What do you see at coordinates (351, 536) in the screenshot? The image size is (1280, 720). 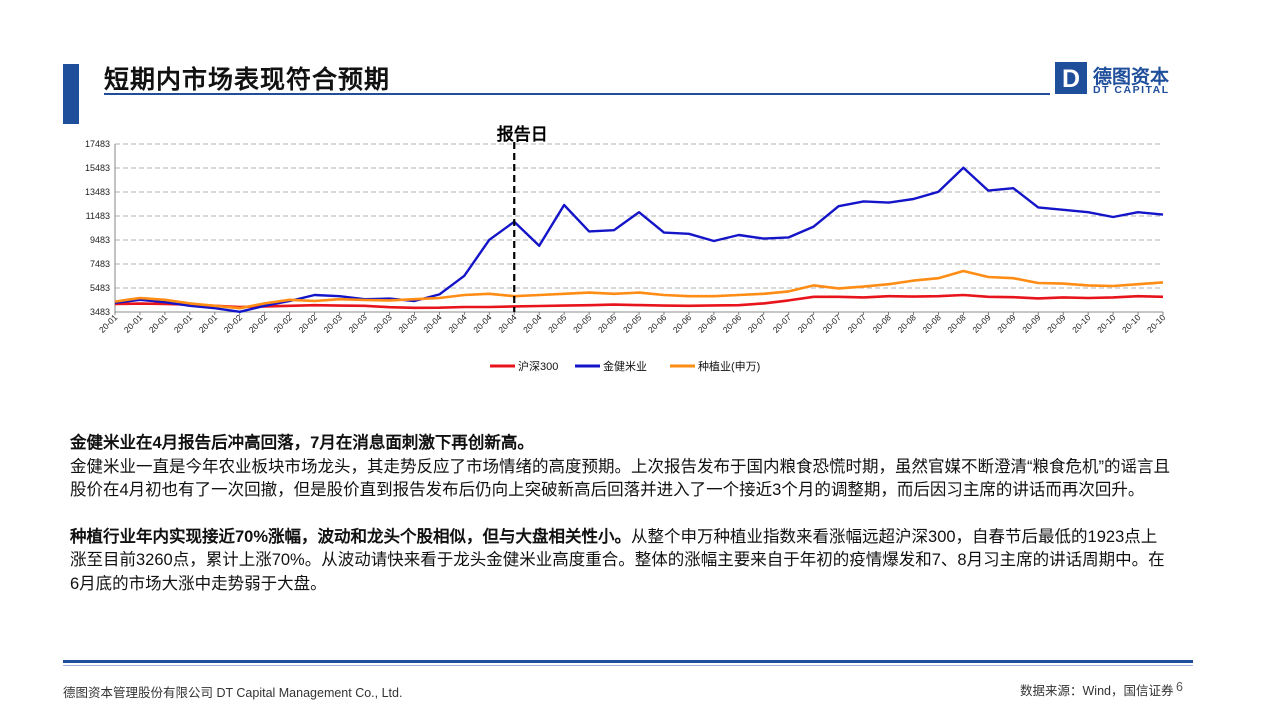 I see `paragraph-2-heading: 种植行业年内实现接近70%涨幅，波动和龙头个股相似，但与大盘相关性小。` at bounding box center [351, 536].